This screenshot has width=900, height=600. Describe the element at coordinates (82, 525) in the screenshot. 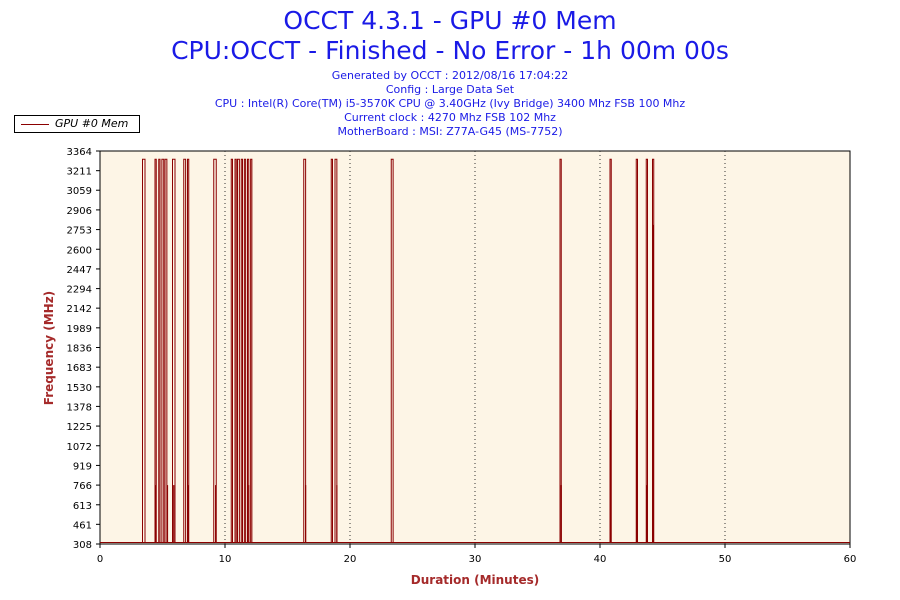

I see `y-tick-label: 461` at that location.